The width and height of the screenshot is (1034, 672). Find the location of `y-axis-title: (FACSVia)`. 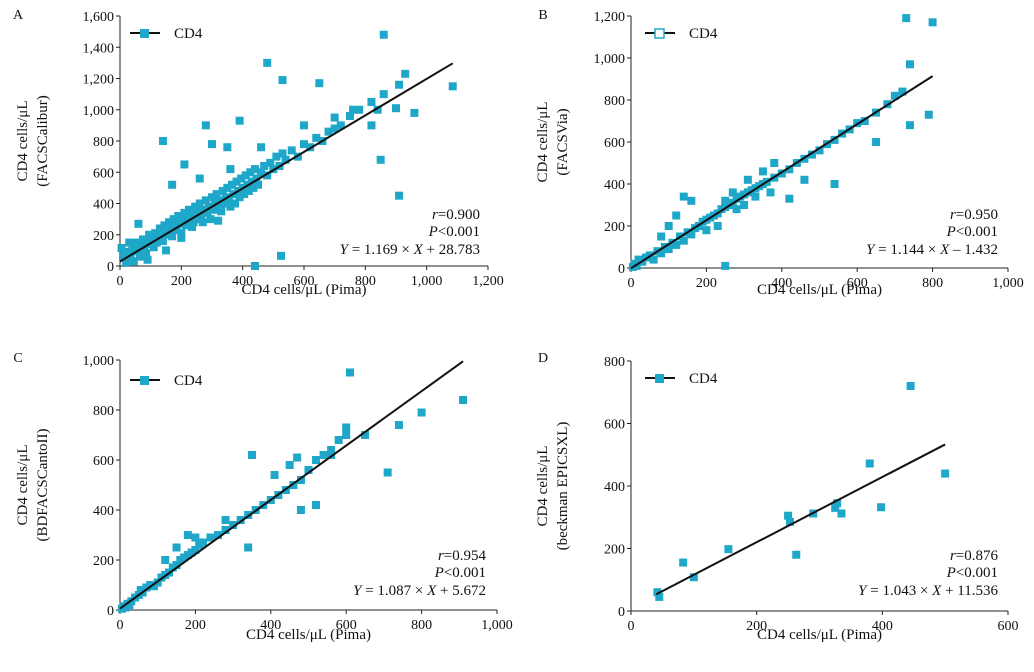

y-axis-title: (FACSVia) is located at coordinates (563, 141).